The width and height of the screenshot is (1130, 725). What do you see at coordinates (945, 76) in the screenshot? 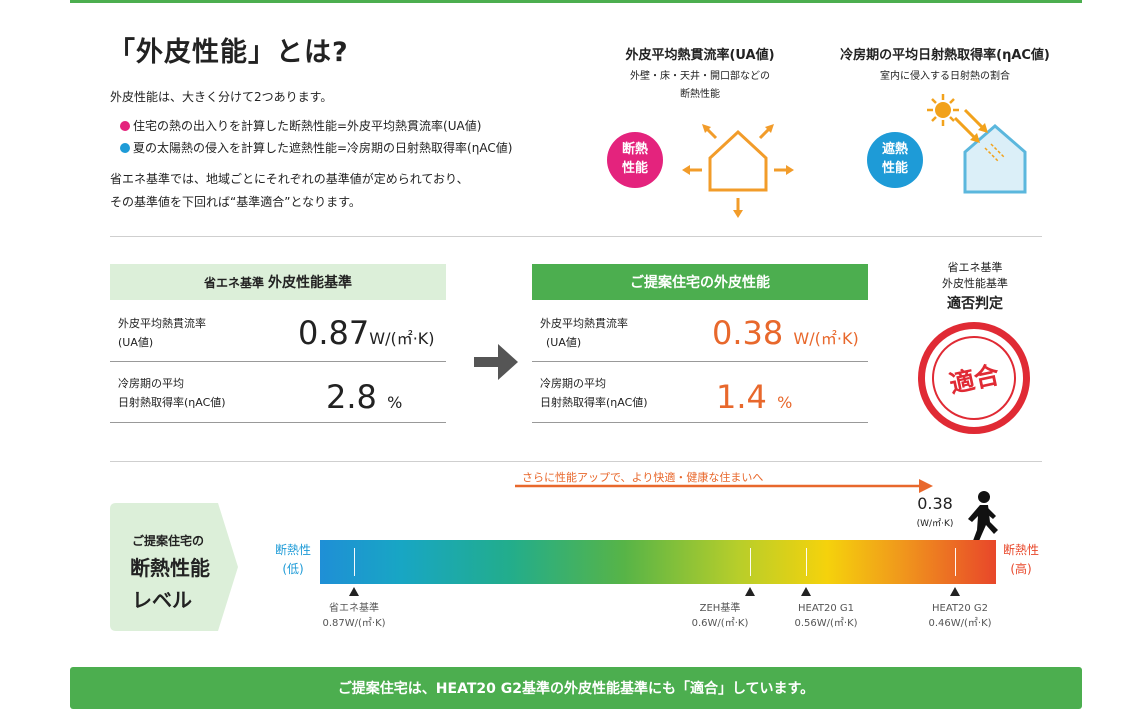
I see `eta-diagram-sub: 室内に侵入する日射熱の割合` at bounding box center [945, 76].